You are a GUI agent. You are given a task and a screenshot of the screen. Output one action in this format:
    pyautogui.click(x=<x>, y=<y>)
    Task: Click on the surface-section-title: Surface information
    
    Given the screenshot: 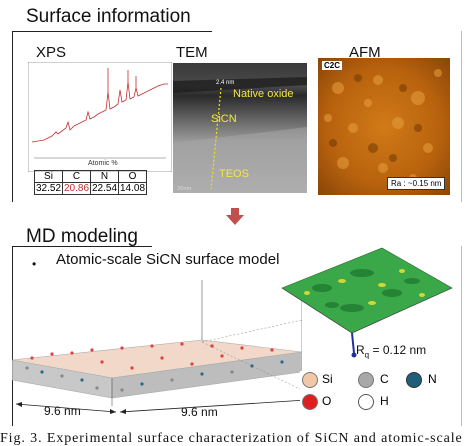 What is the action you would take?
    pyautogui.click(x=108, y=16)
    